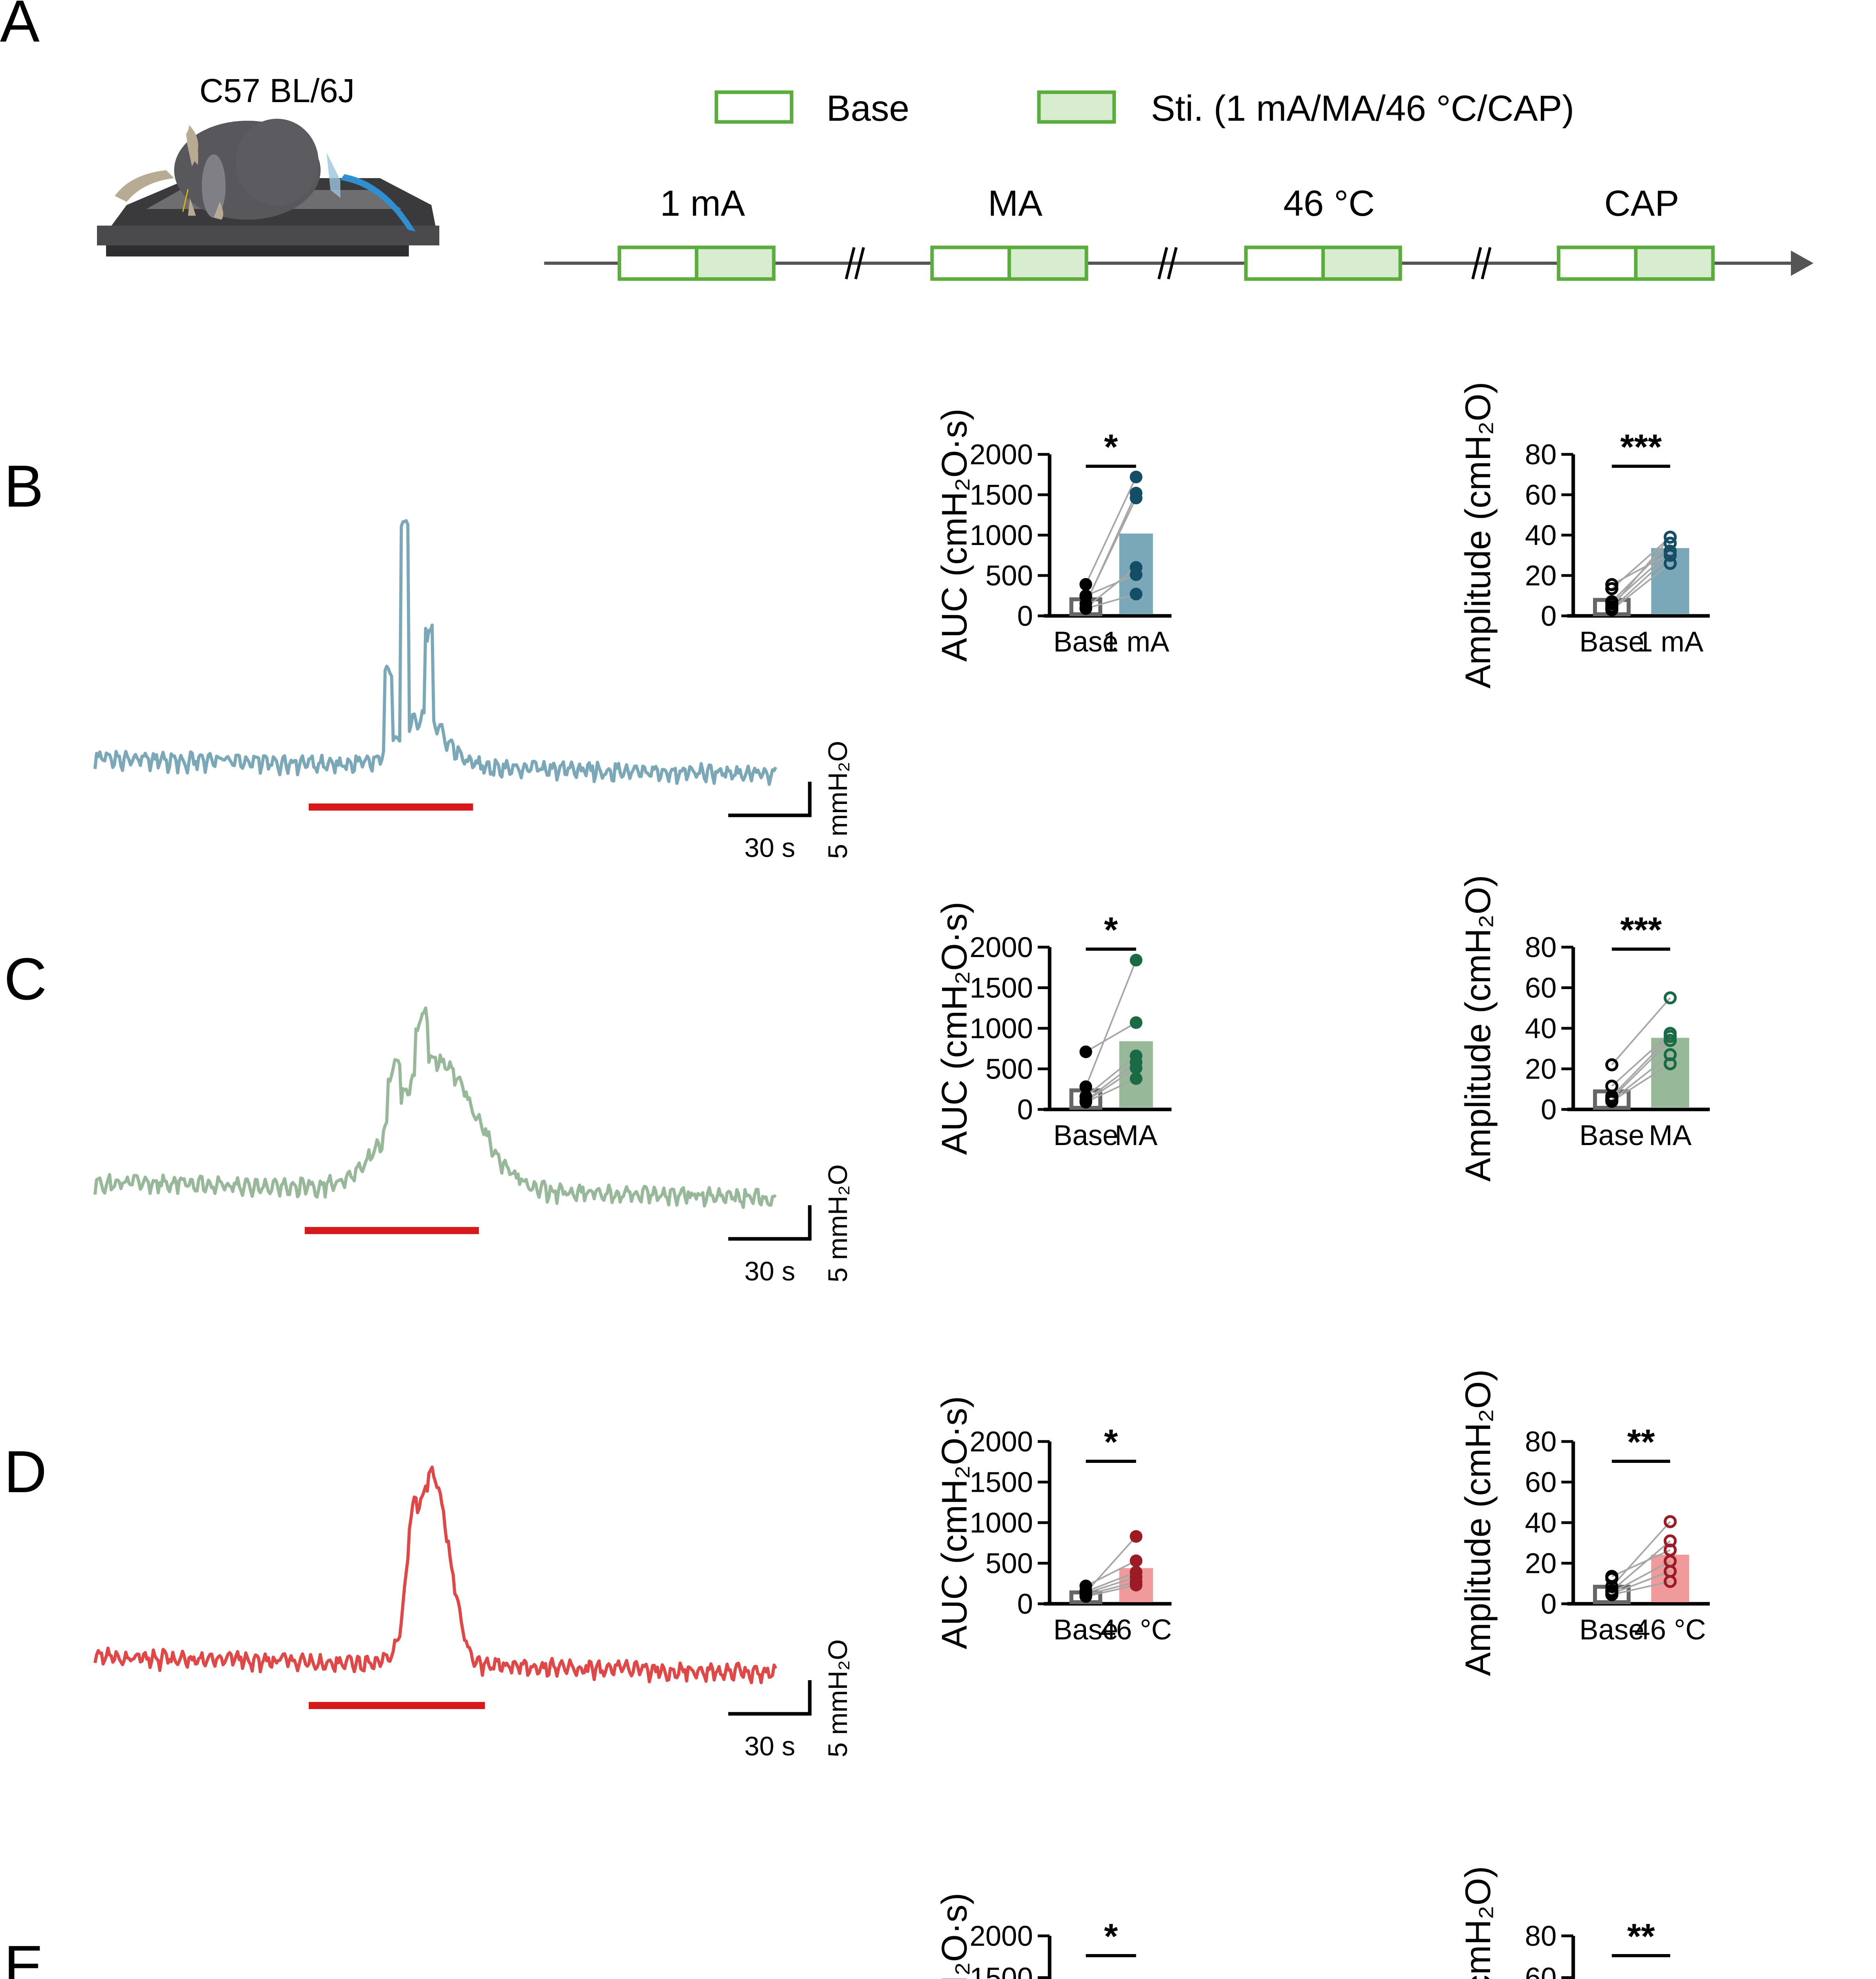 The width and height of the screenshot is (1876, 1979). Describe the element at coordinates (277, 90) in the screenshot. I see `strain-label: C57 BL/6J` at that location.